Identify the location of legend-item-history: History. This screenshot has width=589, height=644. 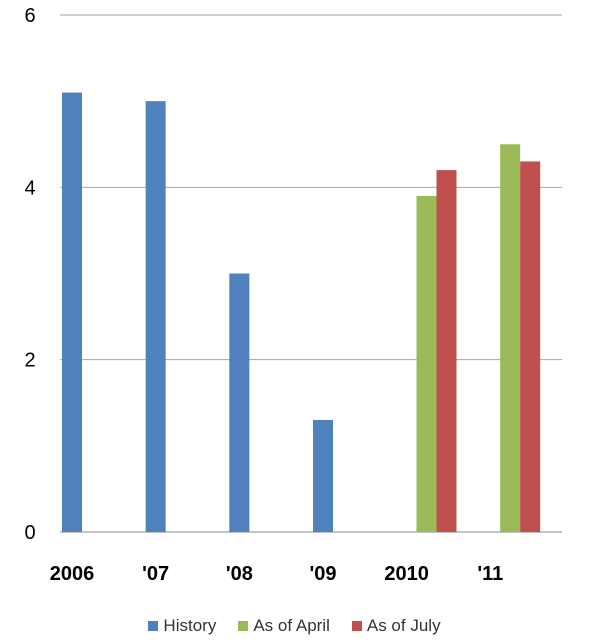
(182, 626).